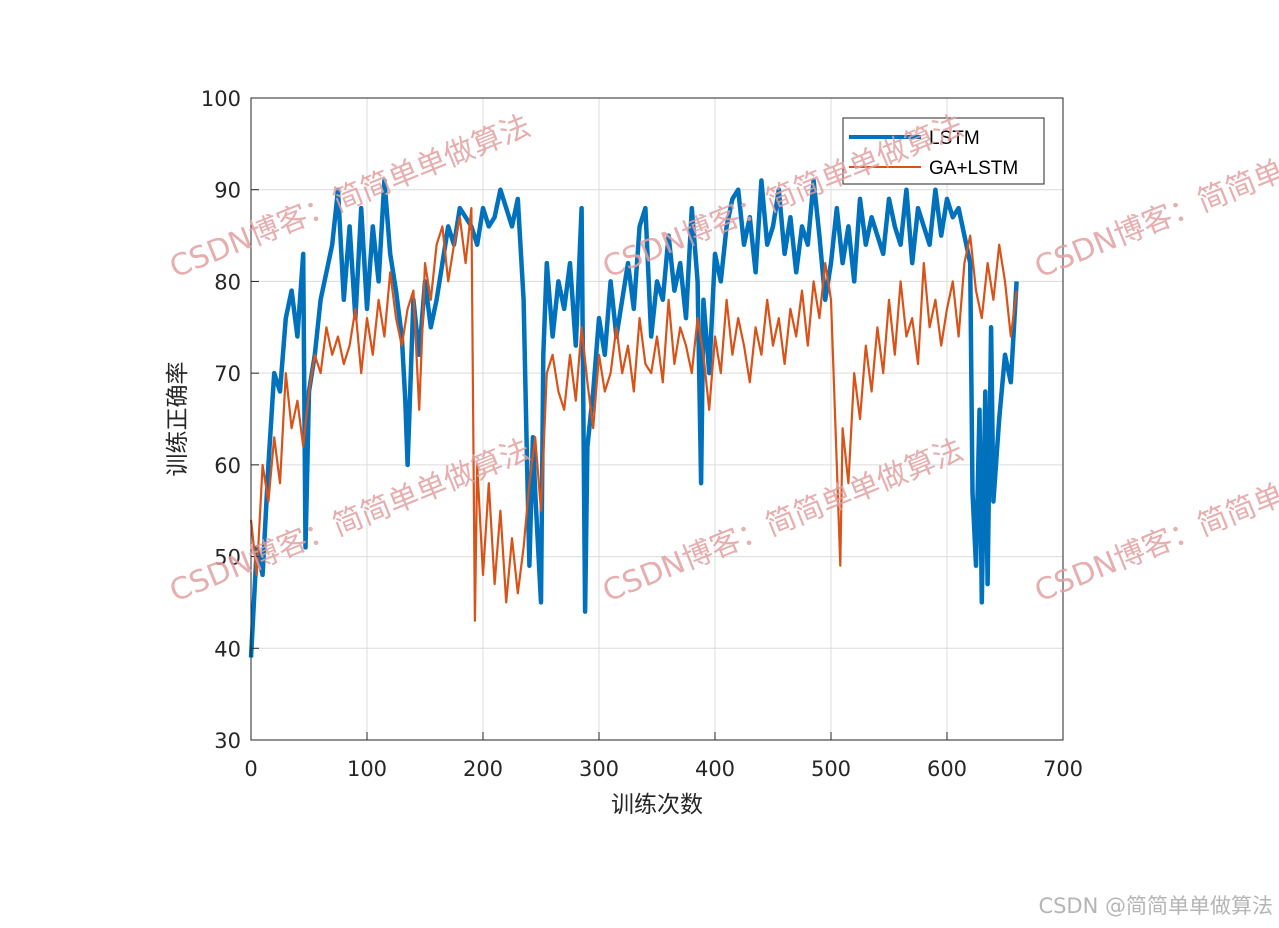 The height and width of the screenshot is (928, 1279). Describe the element at coordinates (227, 649) in the screenshot. I see `y-tick-label: 40` at that location.